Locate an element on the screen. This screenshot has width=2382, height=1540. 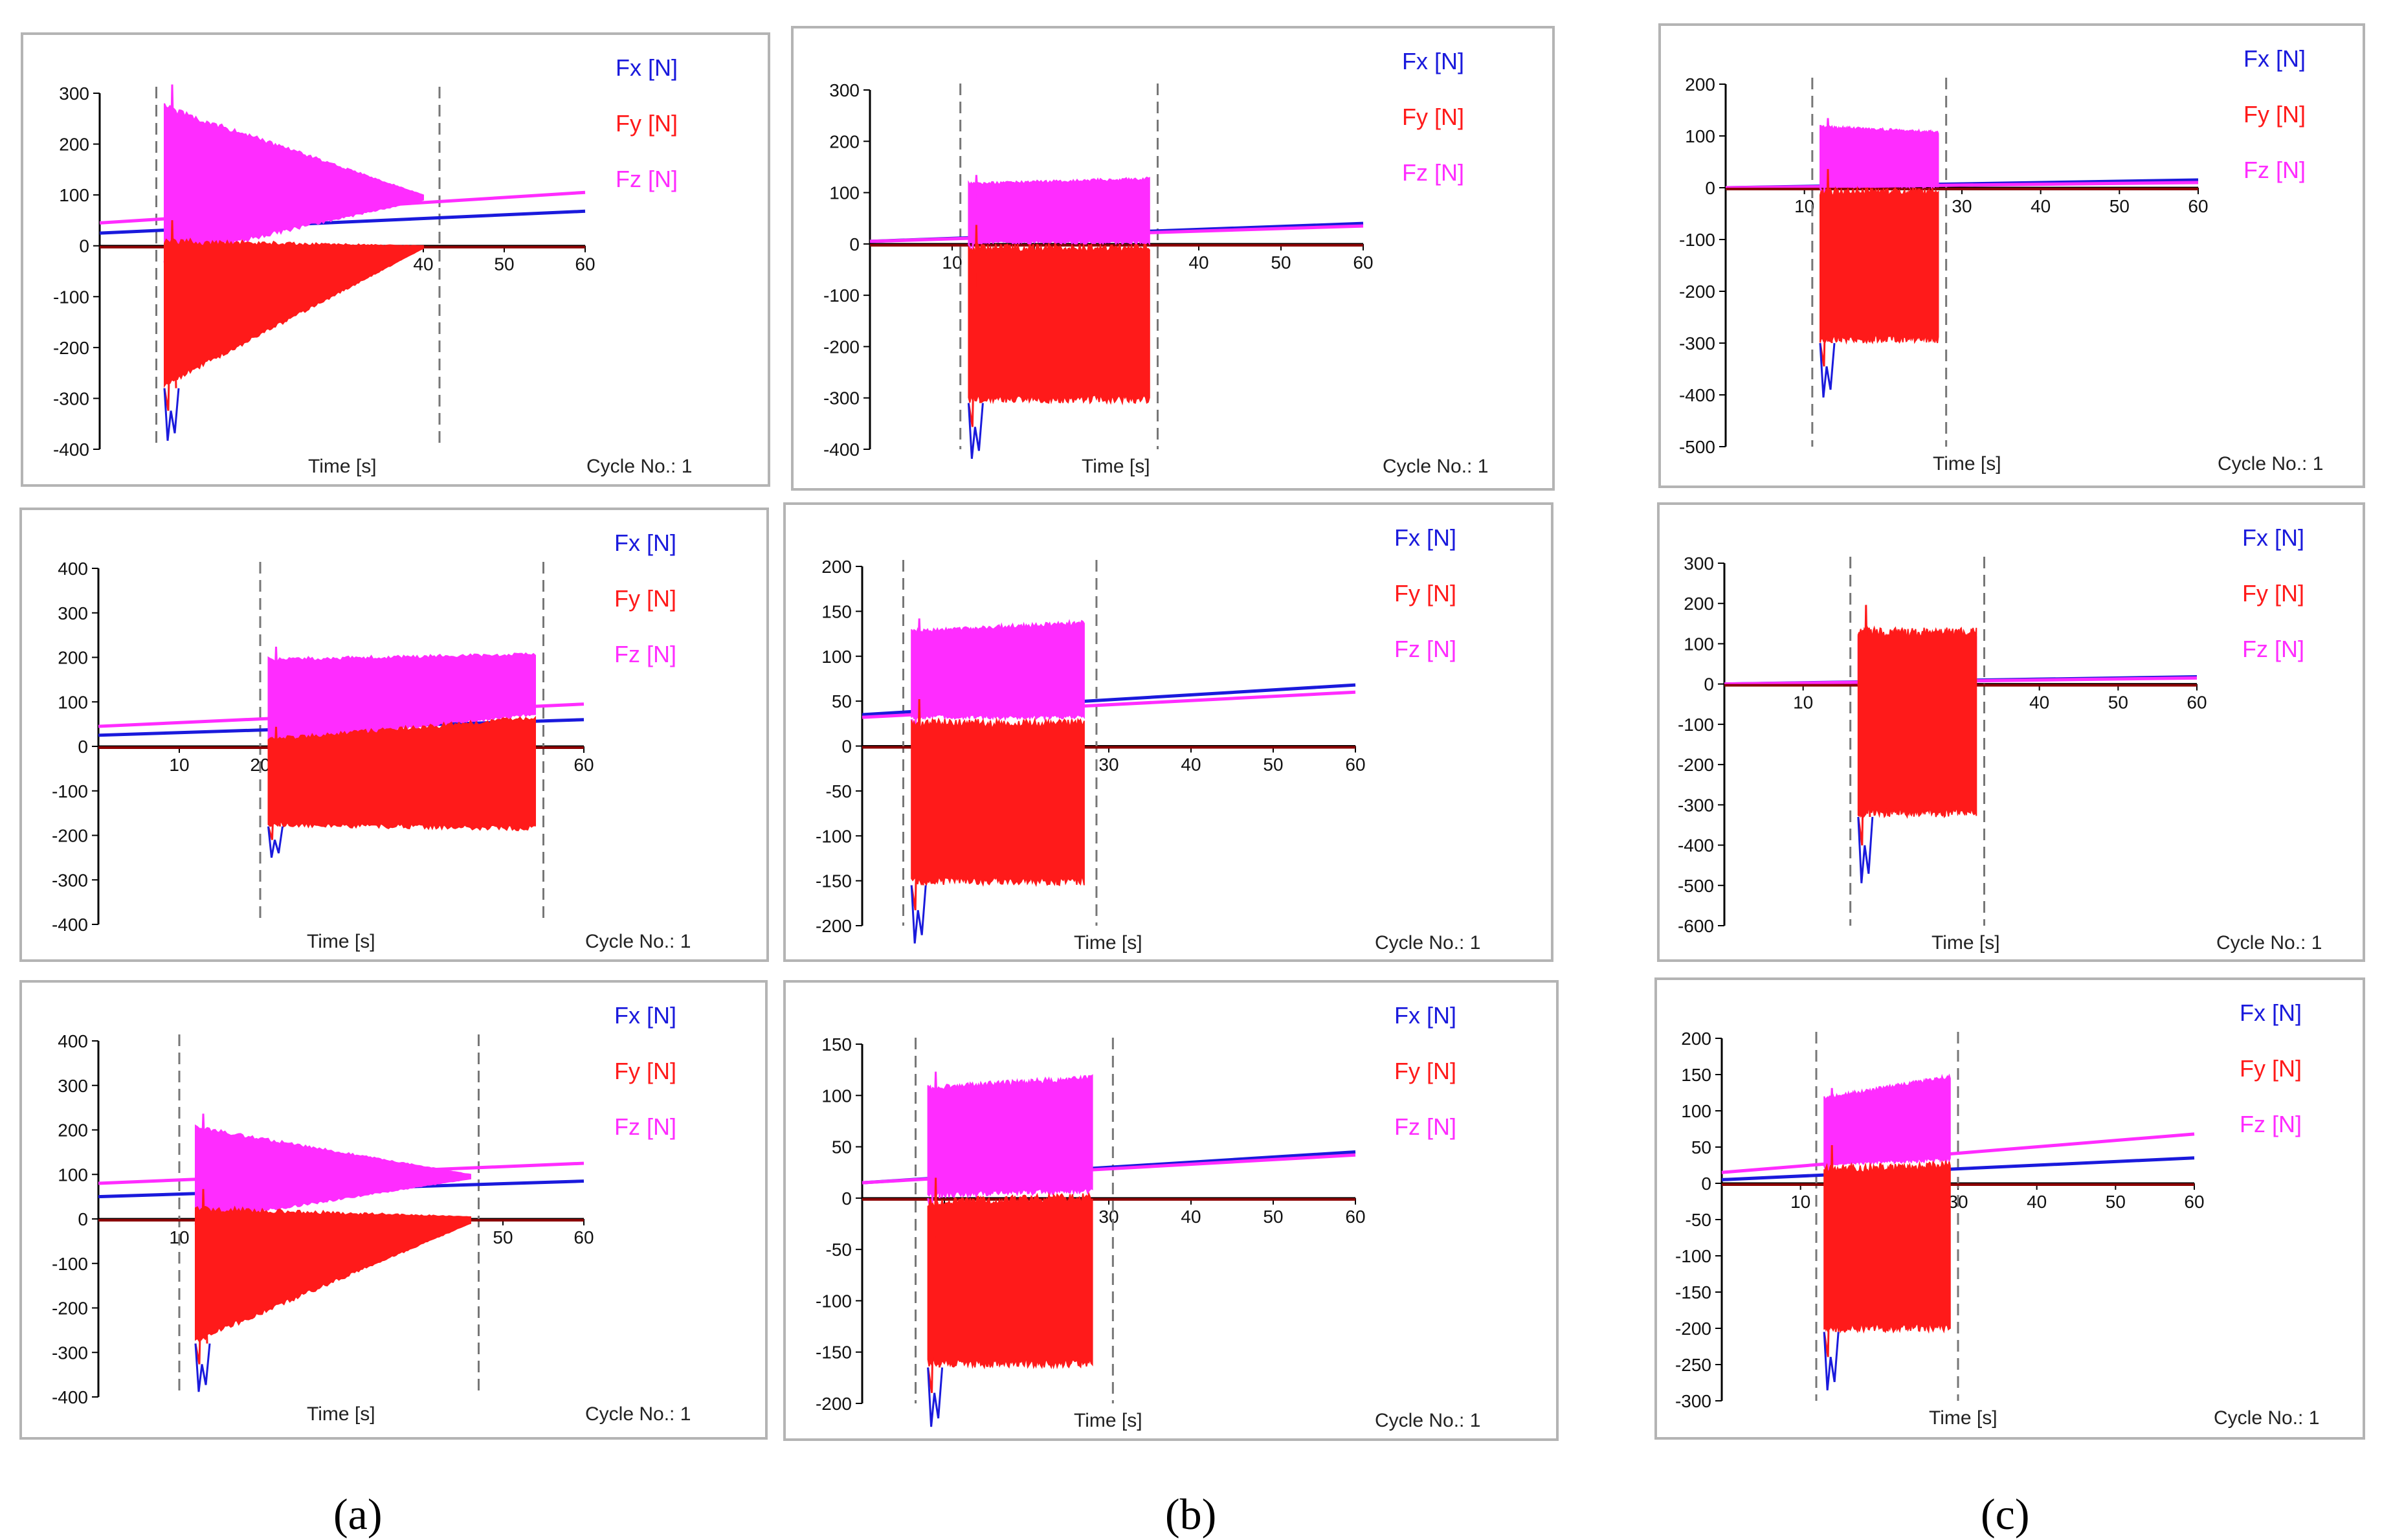
series-fz-baseline is located at coordinates (1962, 185).